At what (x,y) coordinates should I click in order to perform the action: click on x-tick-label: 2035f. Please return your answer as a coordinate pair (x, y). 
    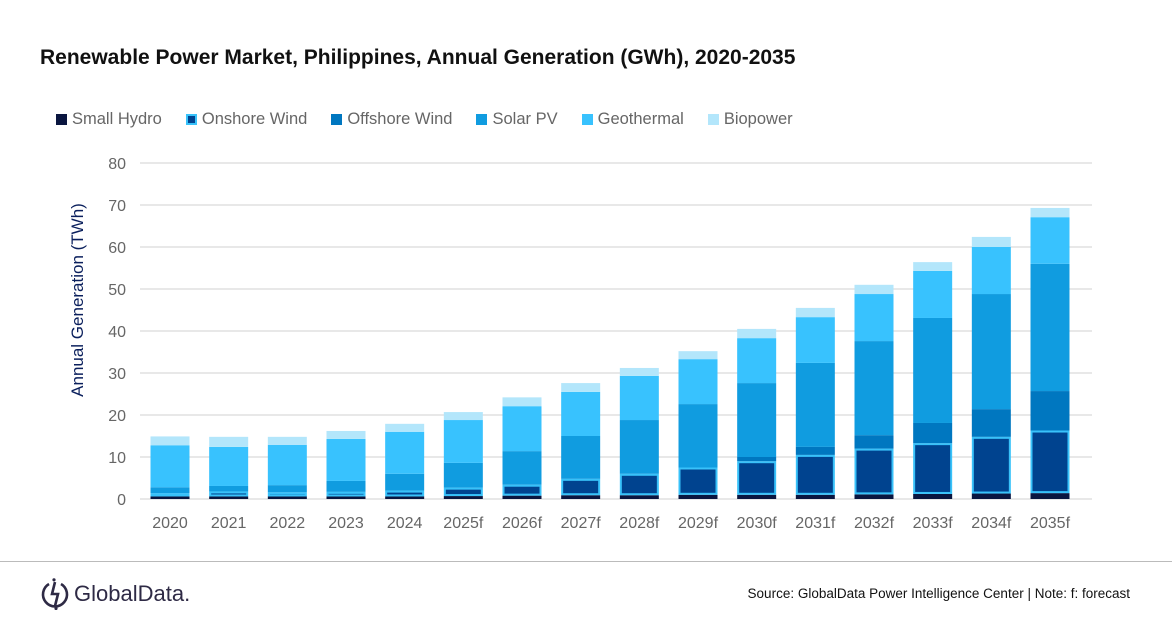
    Looking at the image, I should click on (1050, 523).